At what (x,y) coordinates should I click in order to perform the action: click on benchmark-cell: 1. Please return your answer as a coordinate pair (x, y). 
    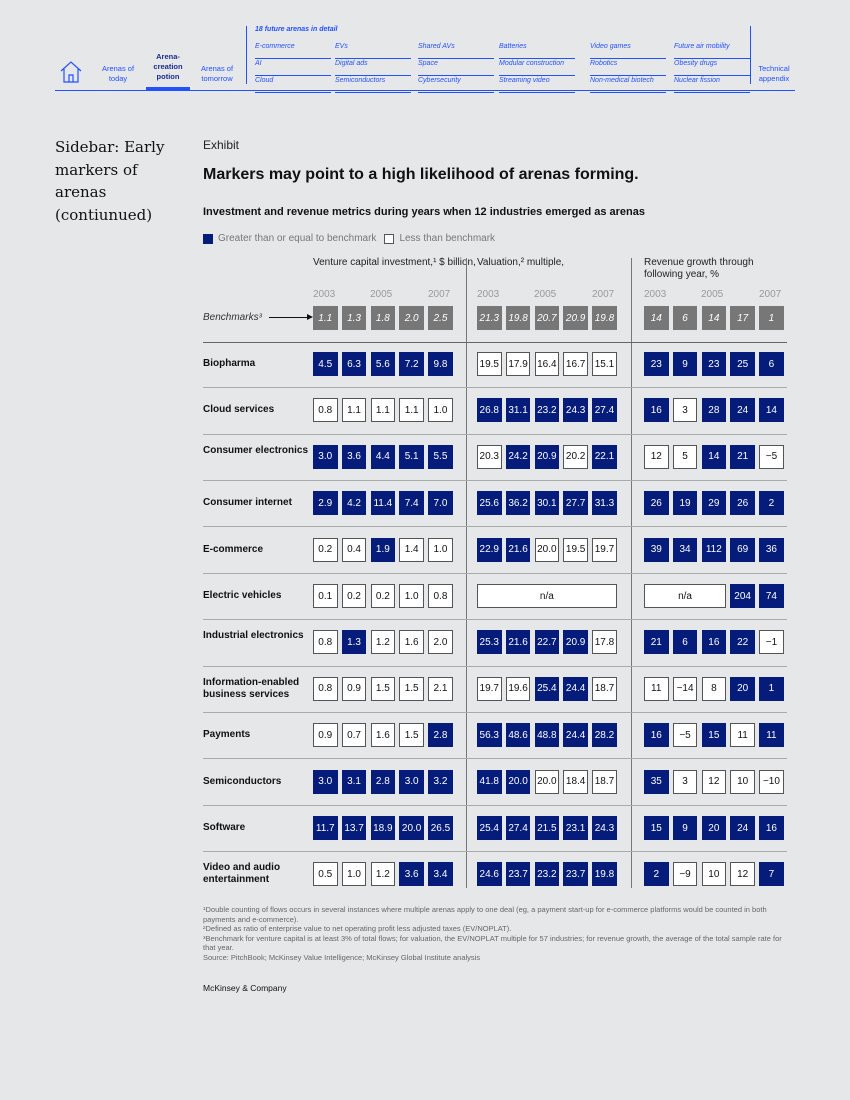
    Looking at the image, I should click on (771, 318).